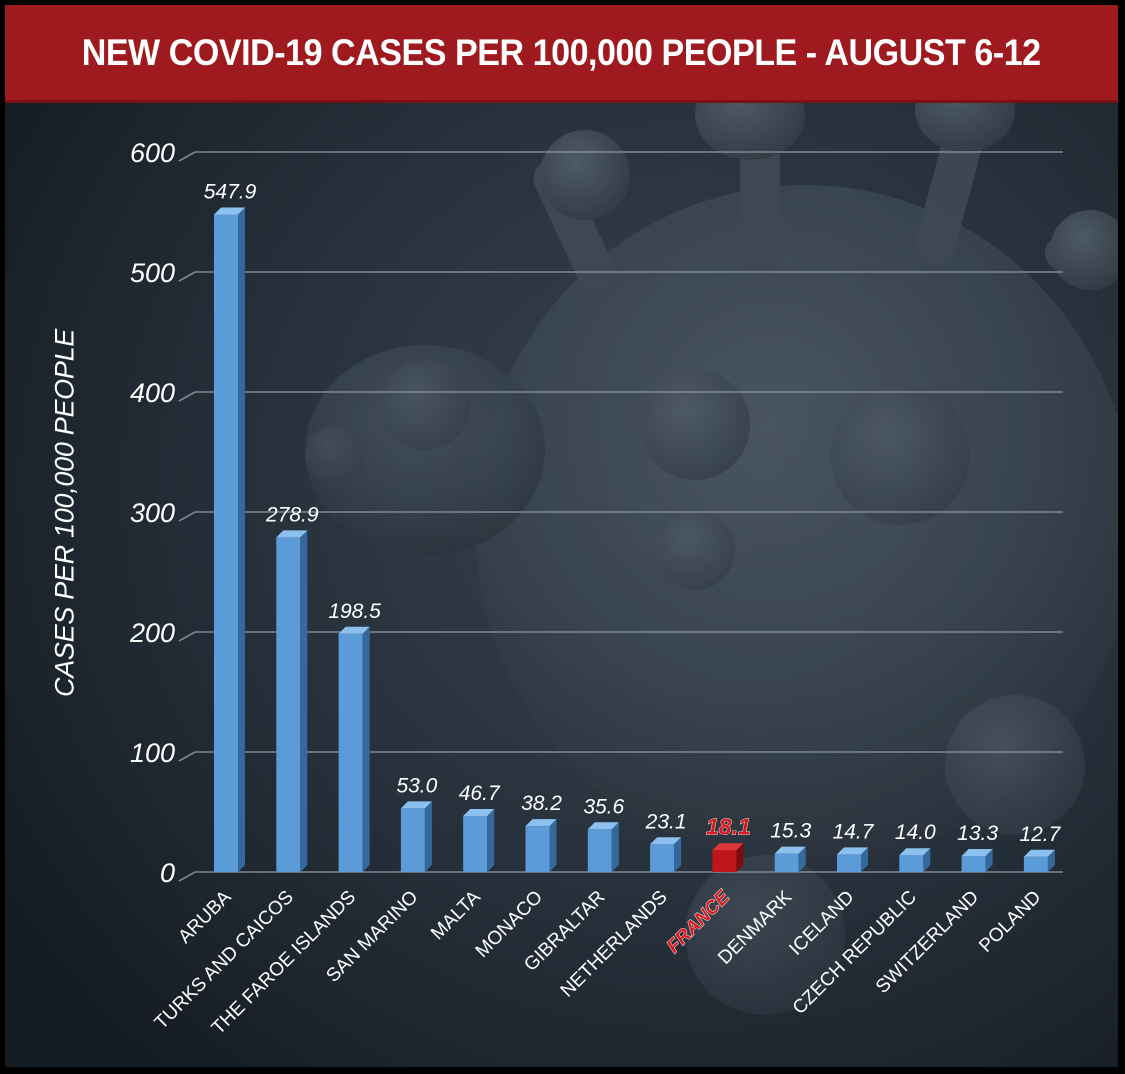 This screenshot has height=1074, width=1125. I want to click on bar-iceland, so click(852, 859).